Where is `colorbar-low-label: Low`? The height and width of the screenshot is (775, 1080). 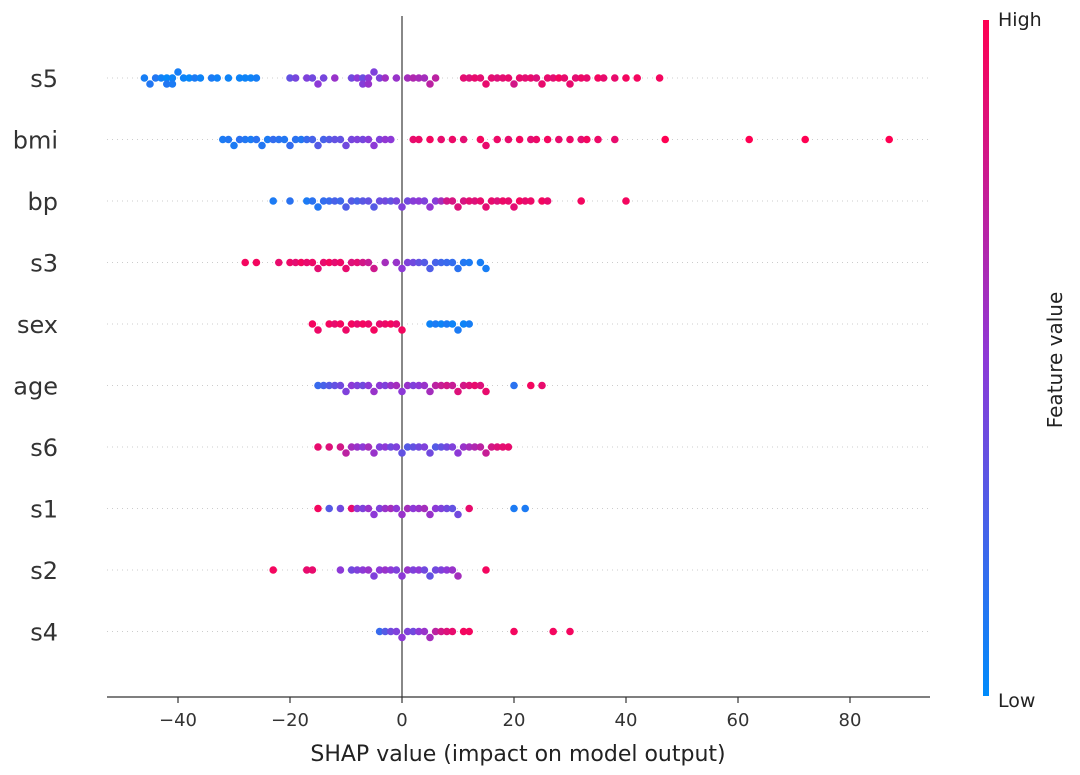
colorbar-low-label: Low is located at coordinates (1016, 701).